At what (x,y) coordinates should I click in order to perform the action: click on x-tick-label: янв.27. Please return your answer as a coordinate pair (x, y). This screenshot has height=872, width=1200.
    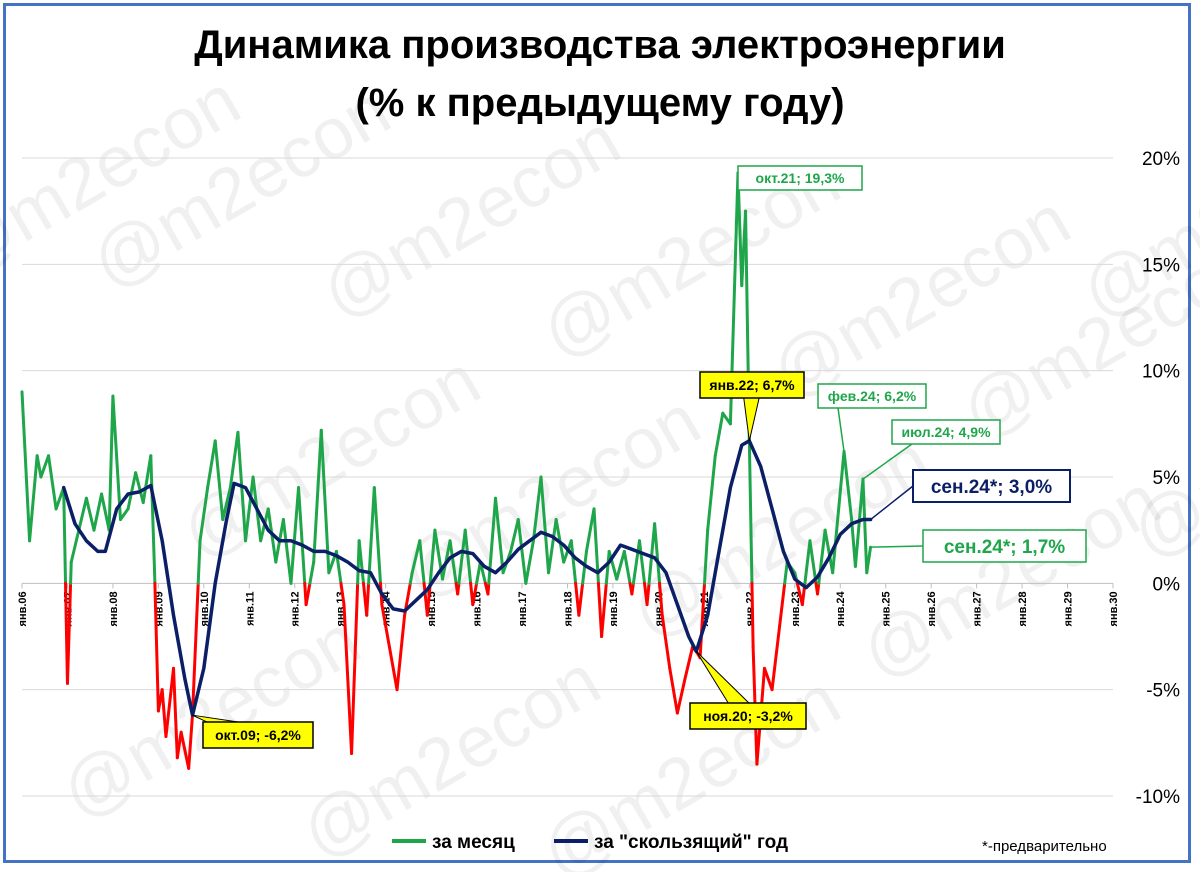
    Looking at the image, I should click on (978, 608).